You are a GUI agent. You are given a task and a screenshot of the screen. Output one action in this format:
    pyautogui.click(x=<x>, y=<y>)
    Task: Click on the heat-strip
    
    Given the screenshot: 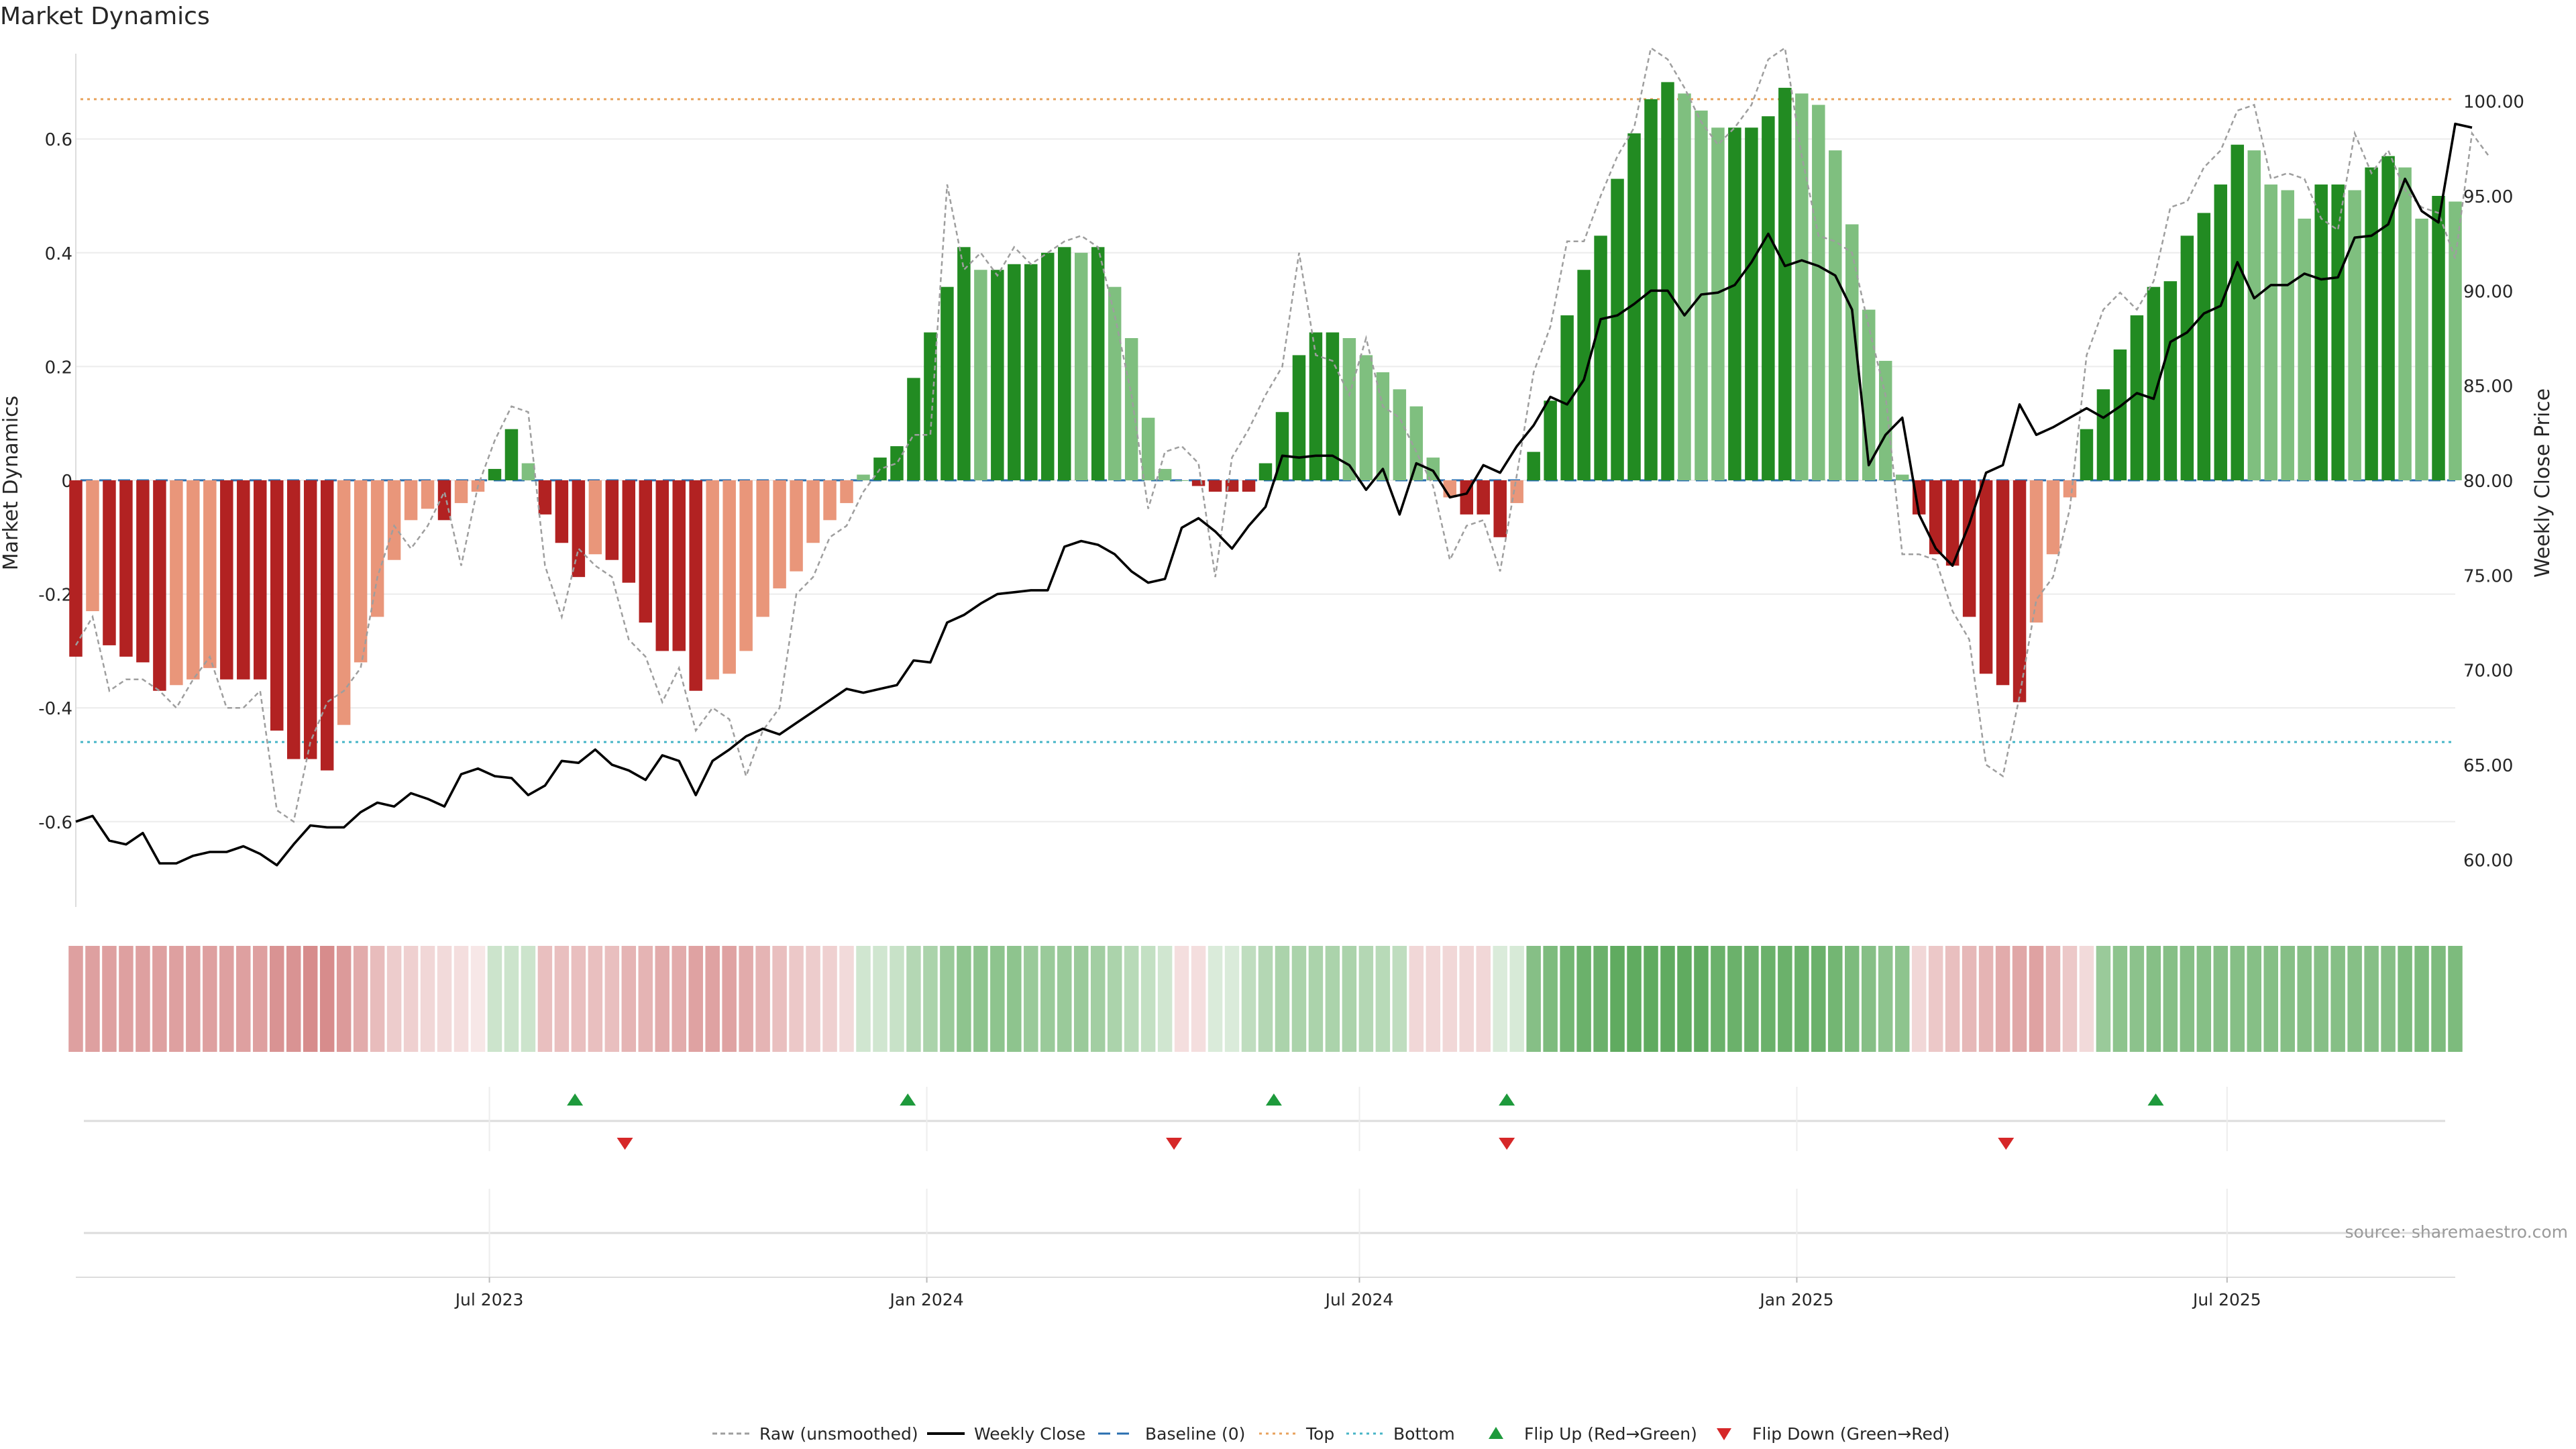 What is the action you would take?
    pyautogui.click(x=1265, y=999)
    